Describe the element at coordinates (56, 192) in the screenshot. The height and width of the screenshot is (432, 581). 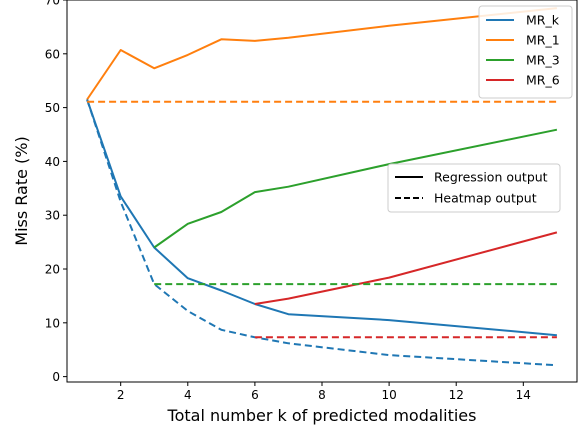
I see `y-axis: 0 10 20 30 40 50 60 70` at that location.